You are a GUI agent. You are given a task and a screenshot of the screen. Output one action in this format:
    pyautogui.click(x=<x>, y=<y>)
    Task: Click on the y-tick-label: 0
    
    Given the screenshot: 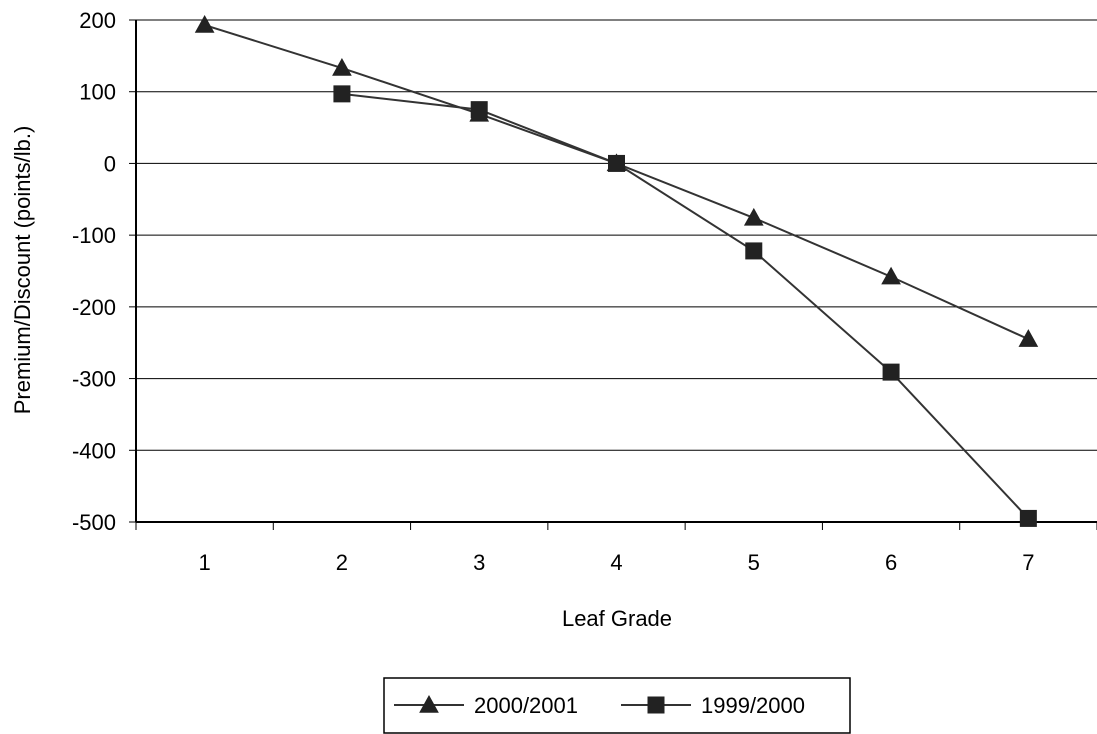 What is the action you would take?
    pyautogui.click(x=110, y=163)
    